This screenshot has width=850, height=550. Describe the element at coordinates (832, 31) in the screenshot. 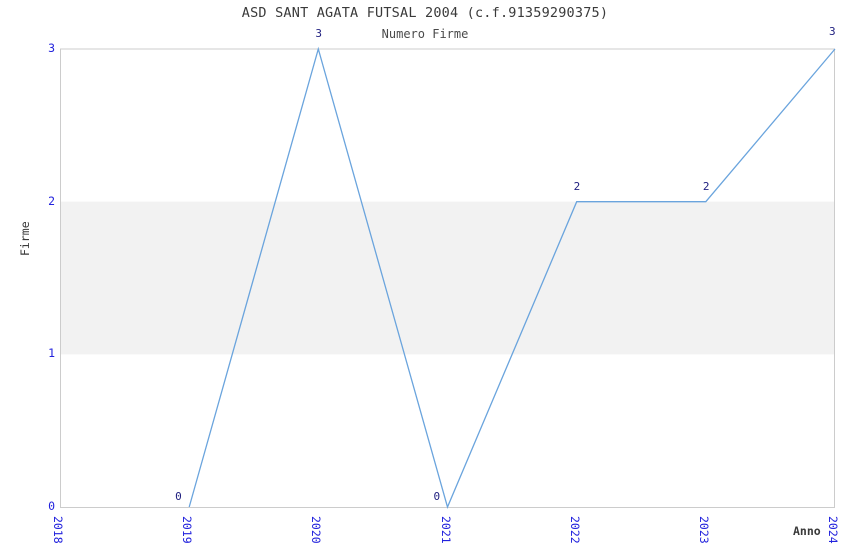

I see `data-label-2024: 3` at that location.